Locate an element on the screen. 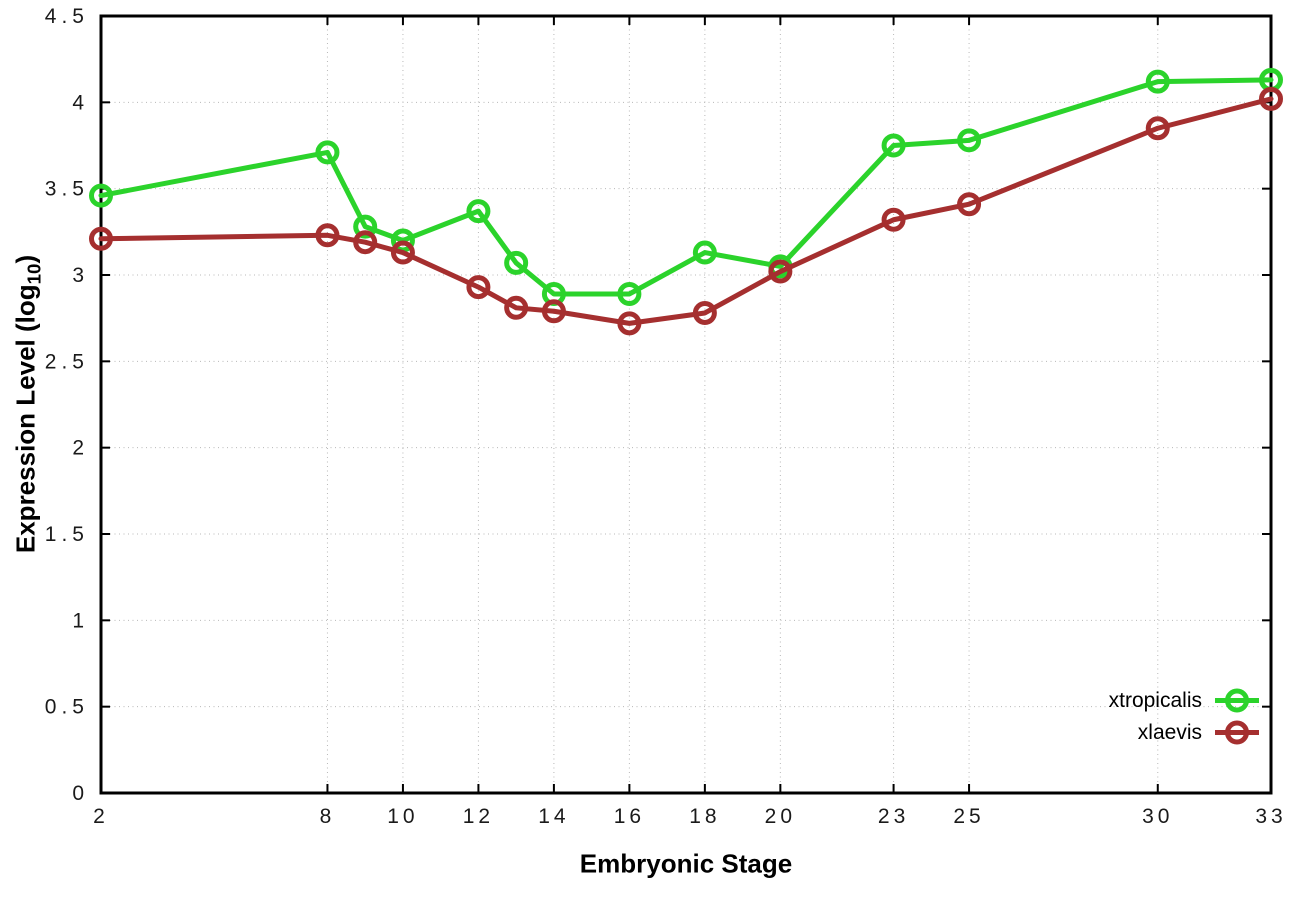  y-tick-label: 2.5 is located at coordinates (67, 361).